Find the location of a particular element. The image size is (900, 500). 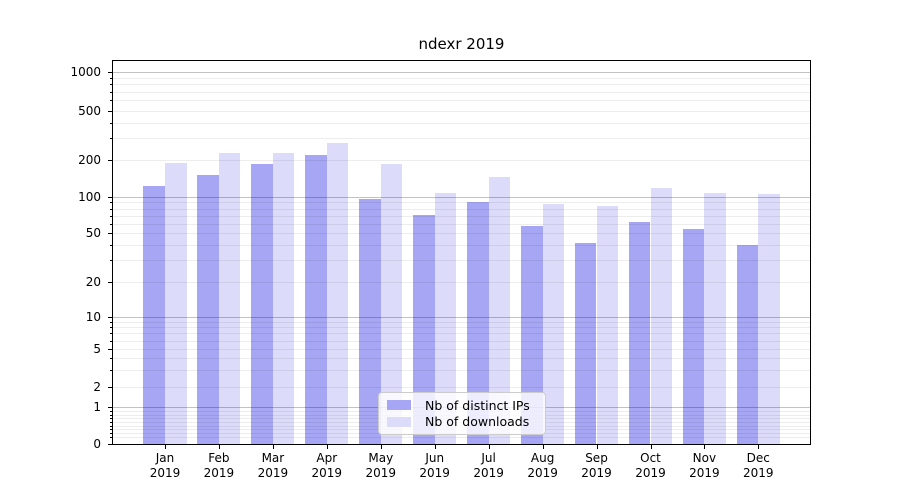

legend: Nb of distinct IPs Nb of downloads is located at coordinates (462, 413).